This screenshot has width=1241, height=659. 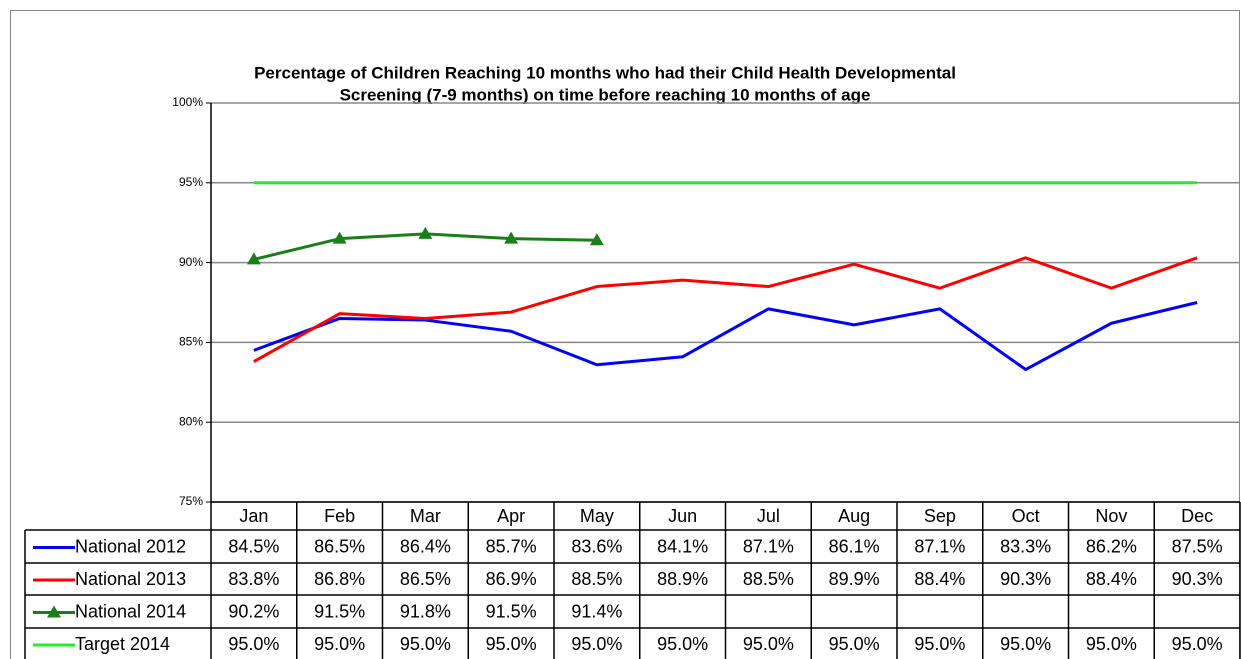 I want to click on y-tick-label: 85%, so click(x=191, y=342).